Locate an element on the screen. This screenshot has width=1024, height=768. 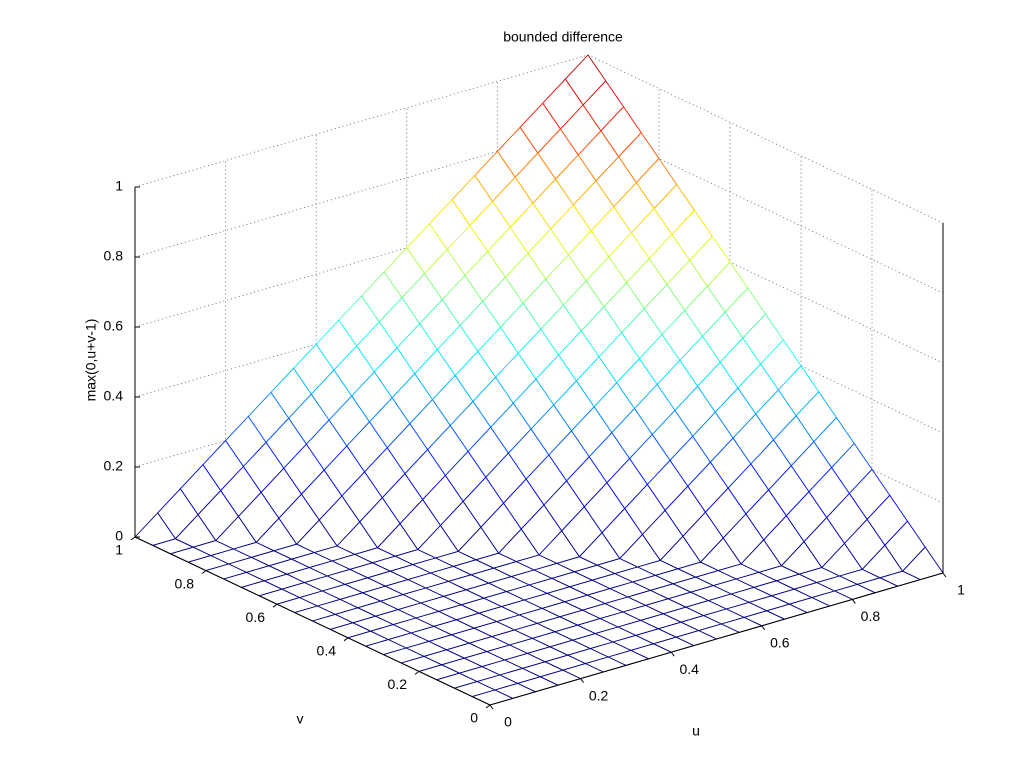
y-axis-label: v is located at coordinates (300, 719).